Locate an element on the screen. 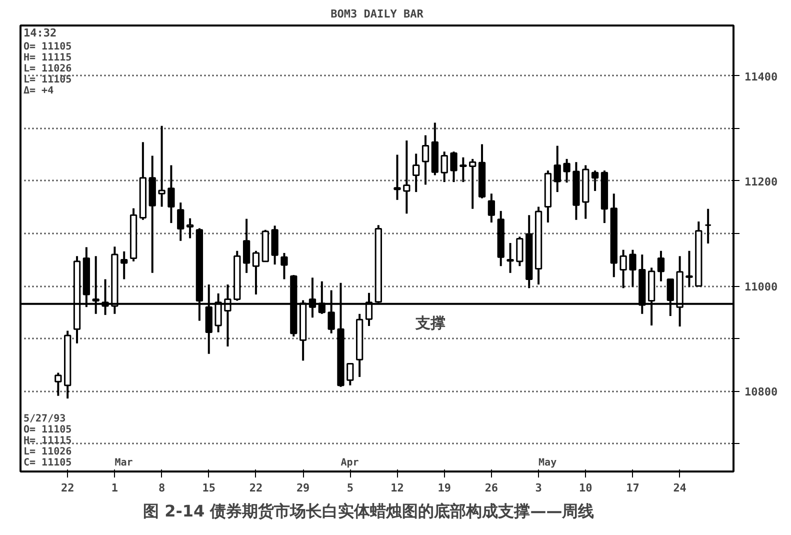  x-tick-label: 17 is located at coordinates (633, 488).